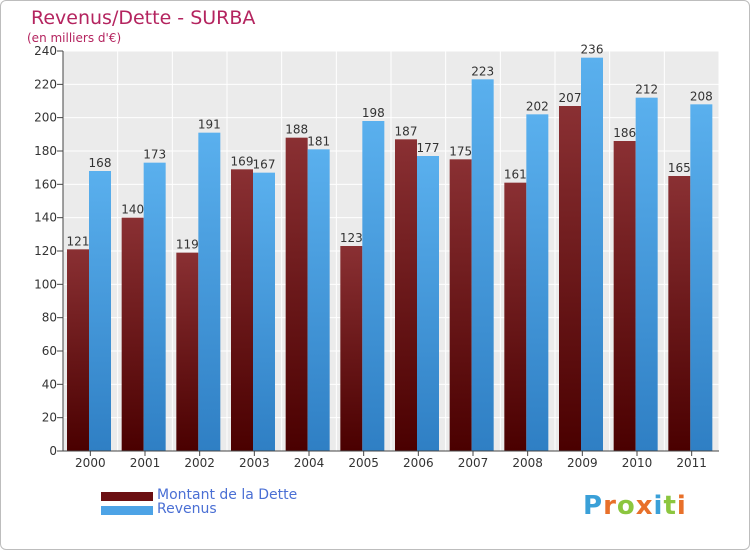 This screenshot has width=750, height=550. What do you see at coordinates (143, 18) in the screenshot?
I see `chart-title: Revenus/Dette - SURBA` at bounding box center [143, 18].